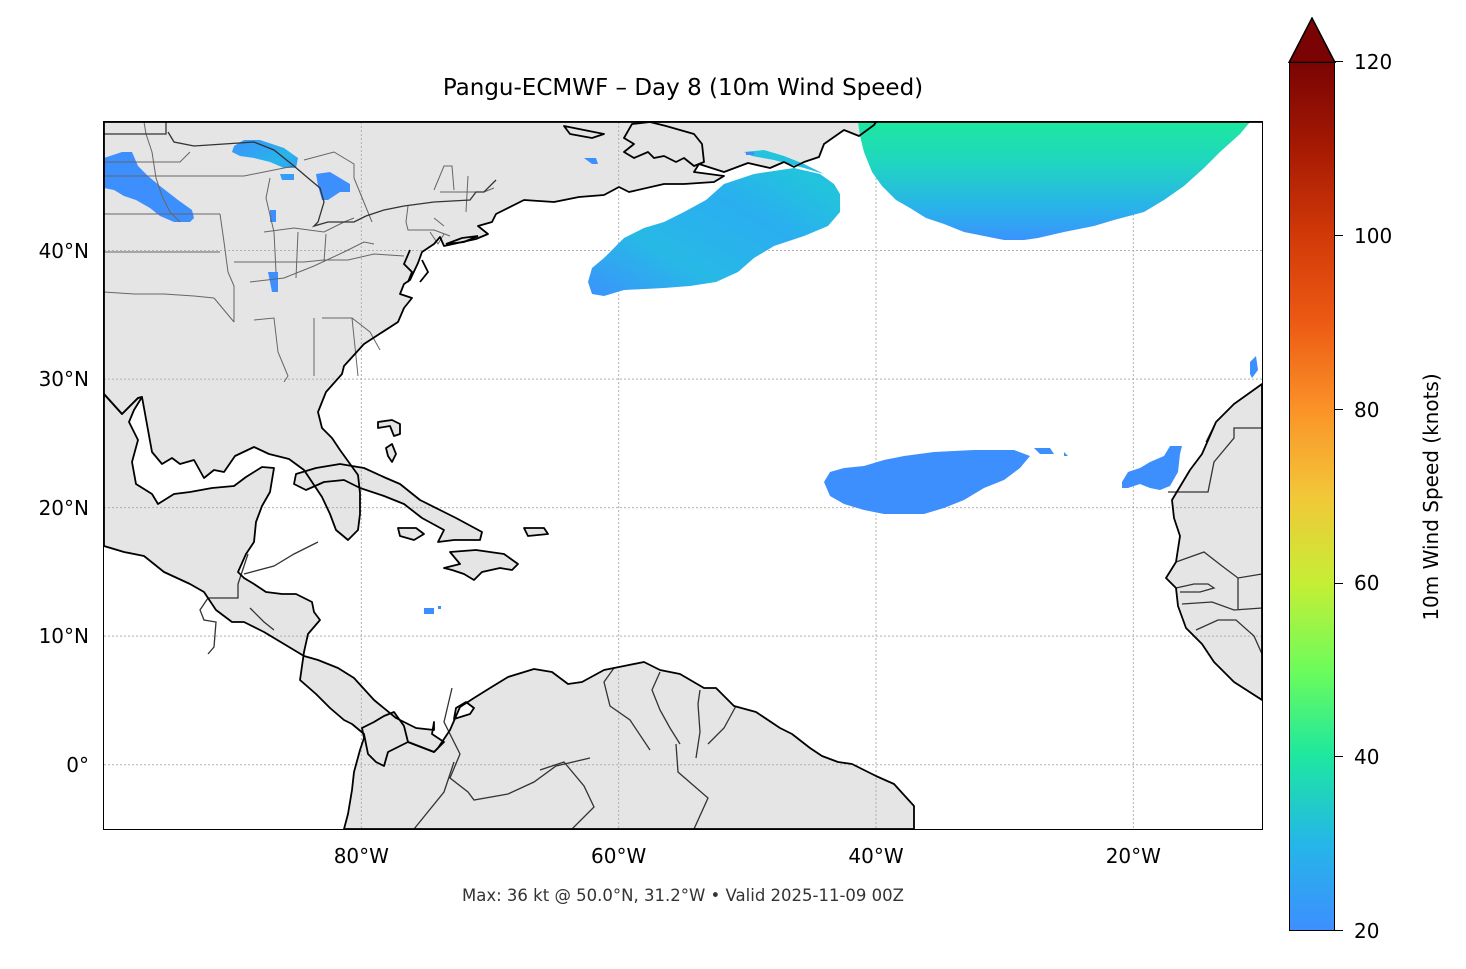  I want to click on colorbar-tick-label: 80, so click(1367, 409).